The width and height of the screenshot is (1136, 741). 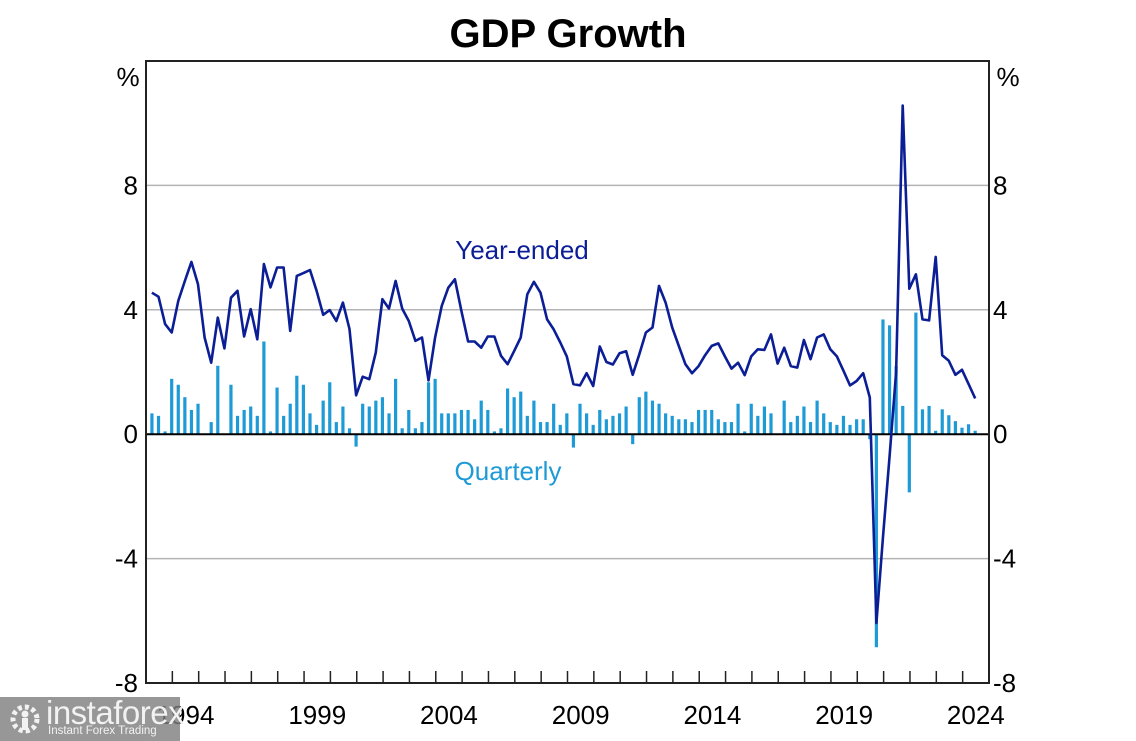 I want to click on y-axis-right-labels: -8 -4 0 4 8, so click(x=1004, y=434).